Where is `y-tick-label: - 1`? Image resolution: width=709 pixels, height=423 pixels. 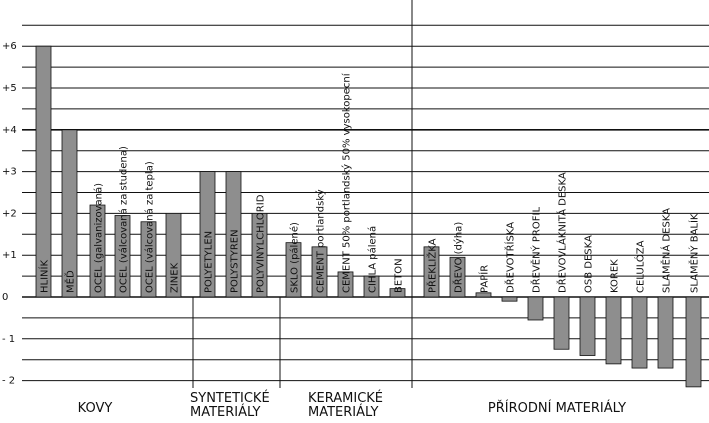
y-tick-label: - 1 is located at coordinates (8, 339).